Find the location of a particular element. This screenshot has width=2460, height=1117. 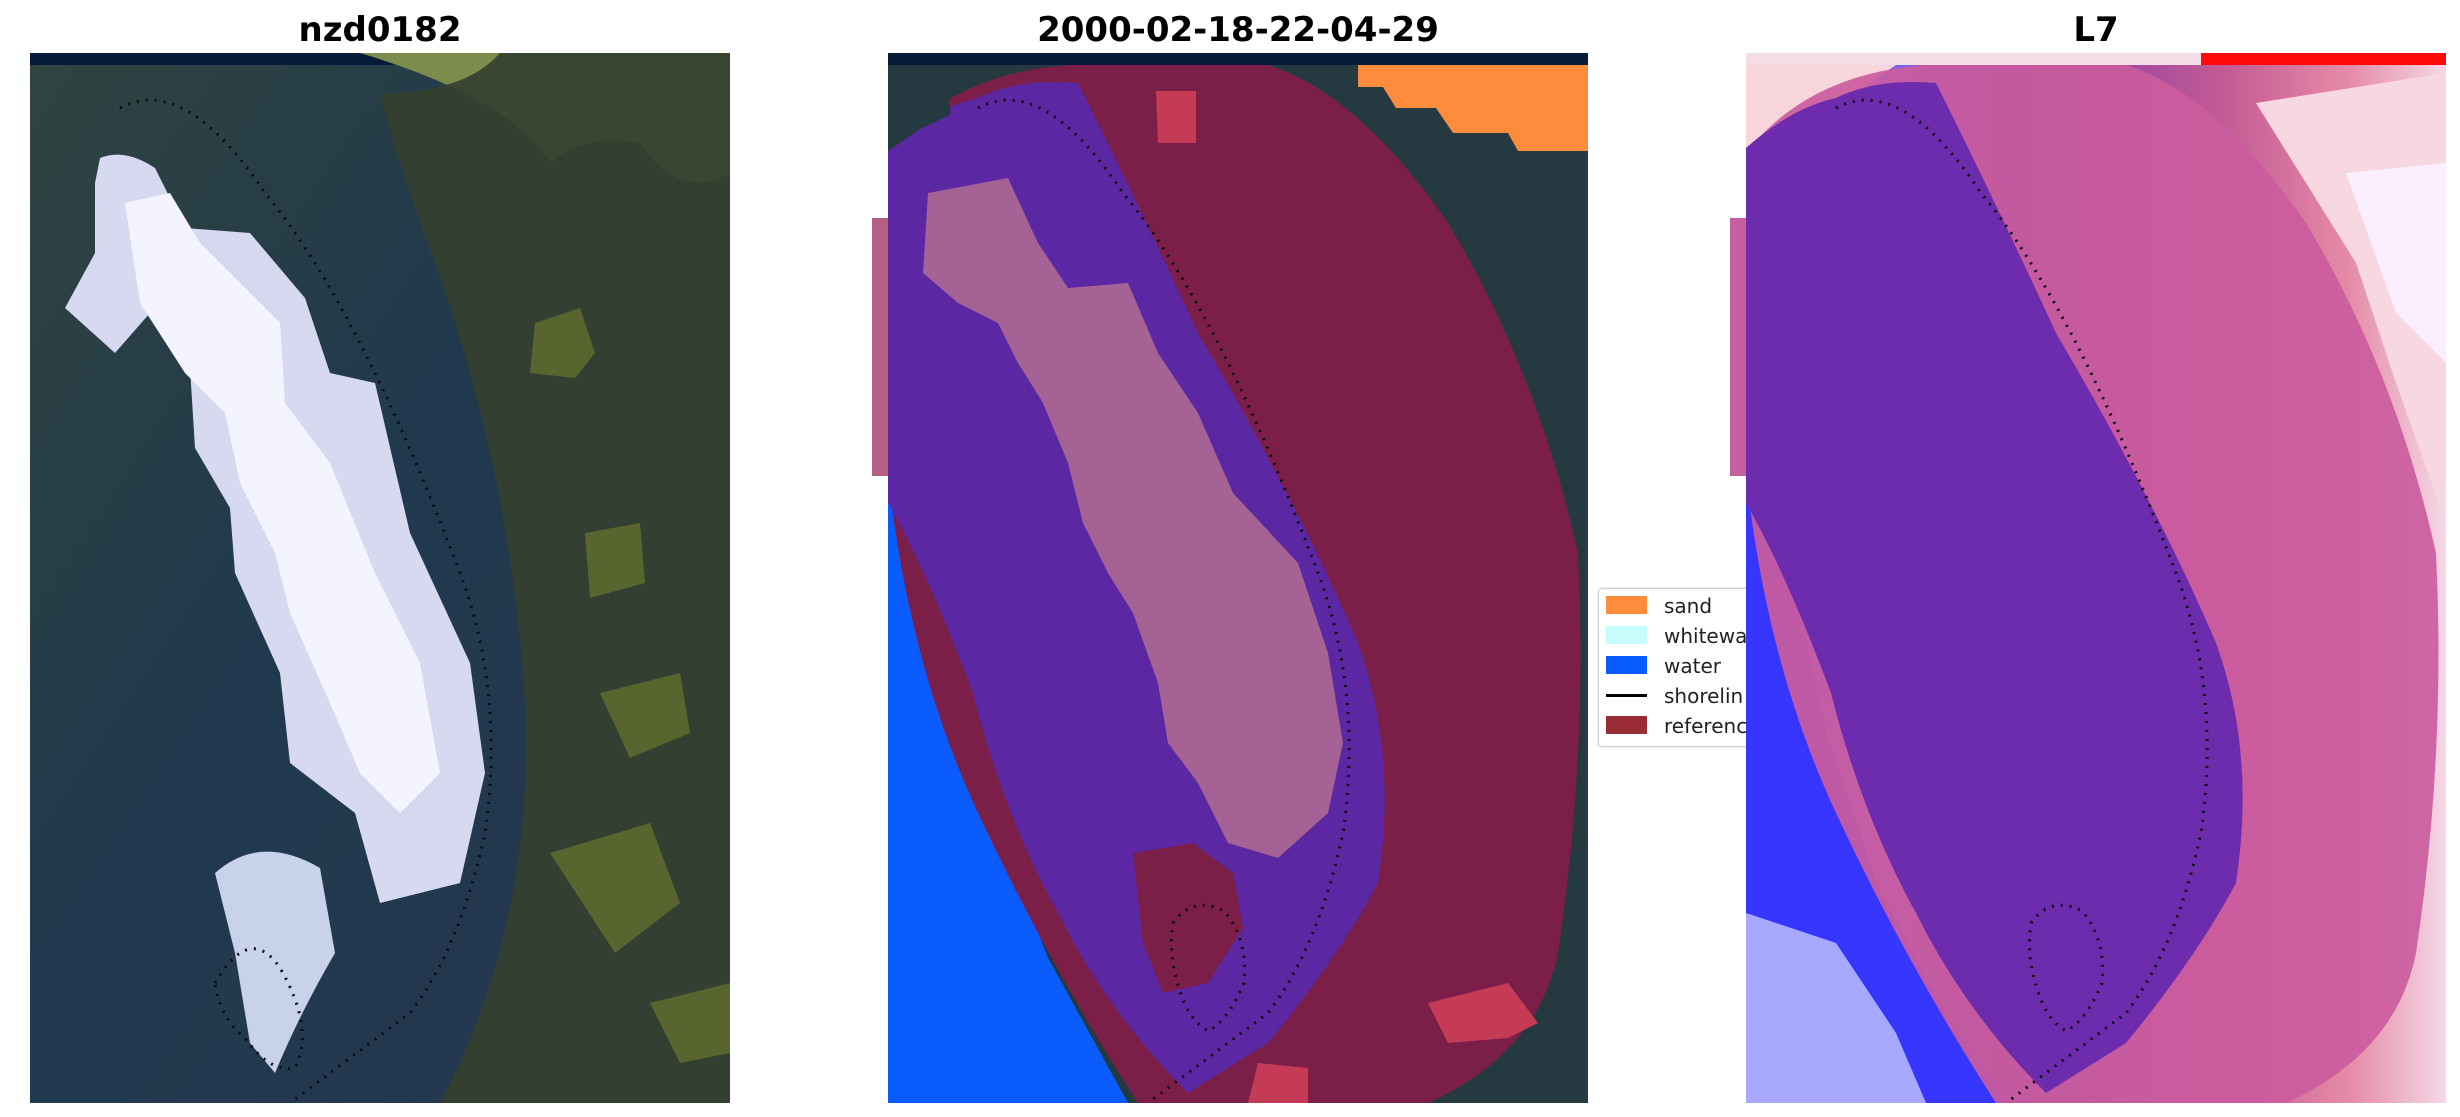

reference-swatch is located at coordinates (1626, 725).